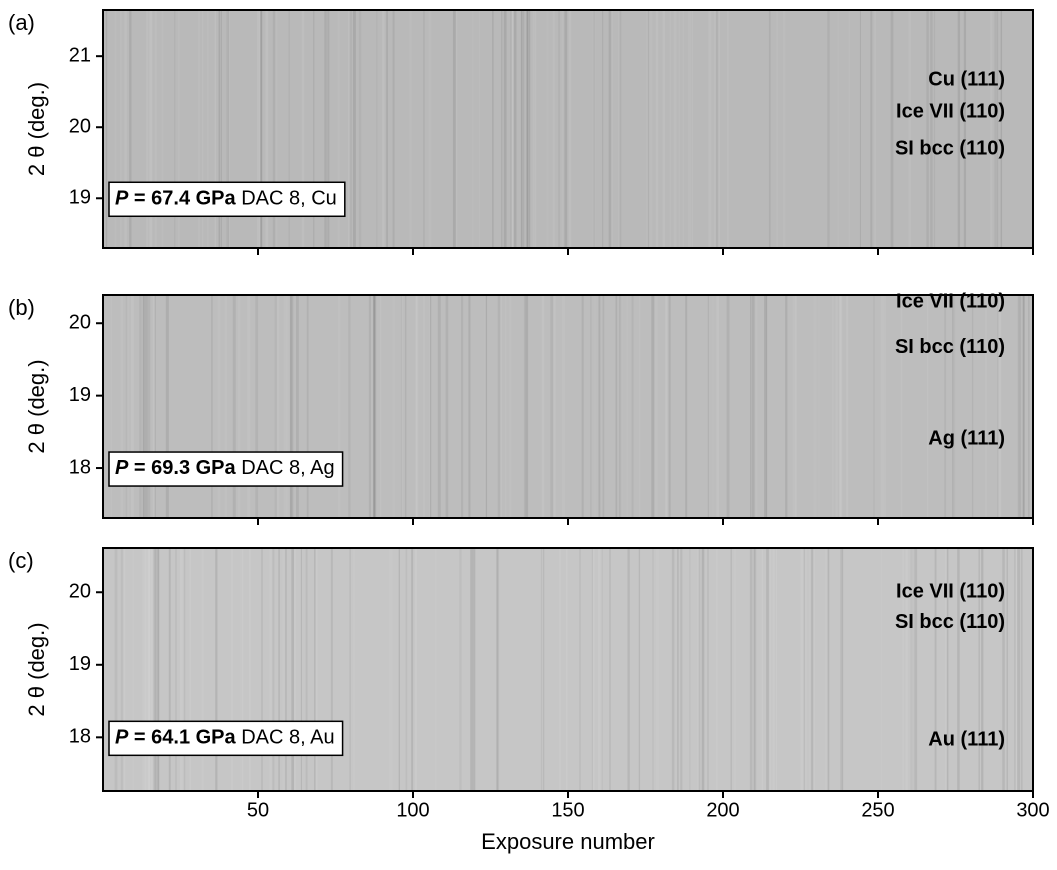 This screenshot has width=1057, height=870. Describe the element at coordinates (258, 810) in the screenshot. I see `x-tick-label: 50` at that location.